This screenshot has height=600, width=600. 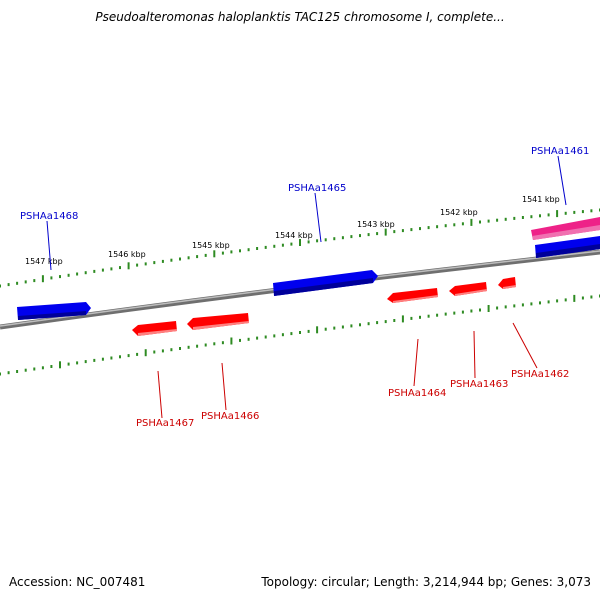 I want to click on tick-label-1543: 1543 kbp, so click(x=376, y=224).